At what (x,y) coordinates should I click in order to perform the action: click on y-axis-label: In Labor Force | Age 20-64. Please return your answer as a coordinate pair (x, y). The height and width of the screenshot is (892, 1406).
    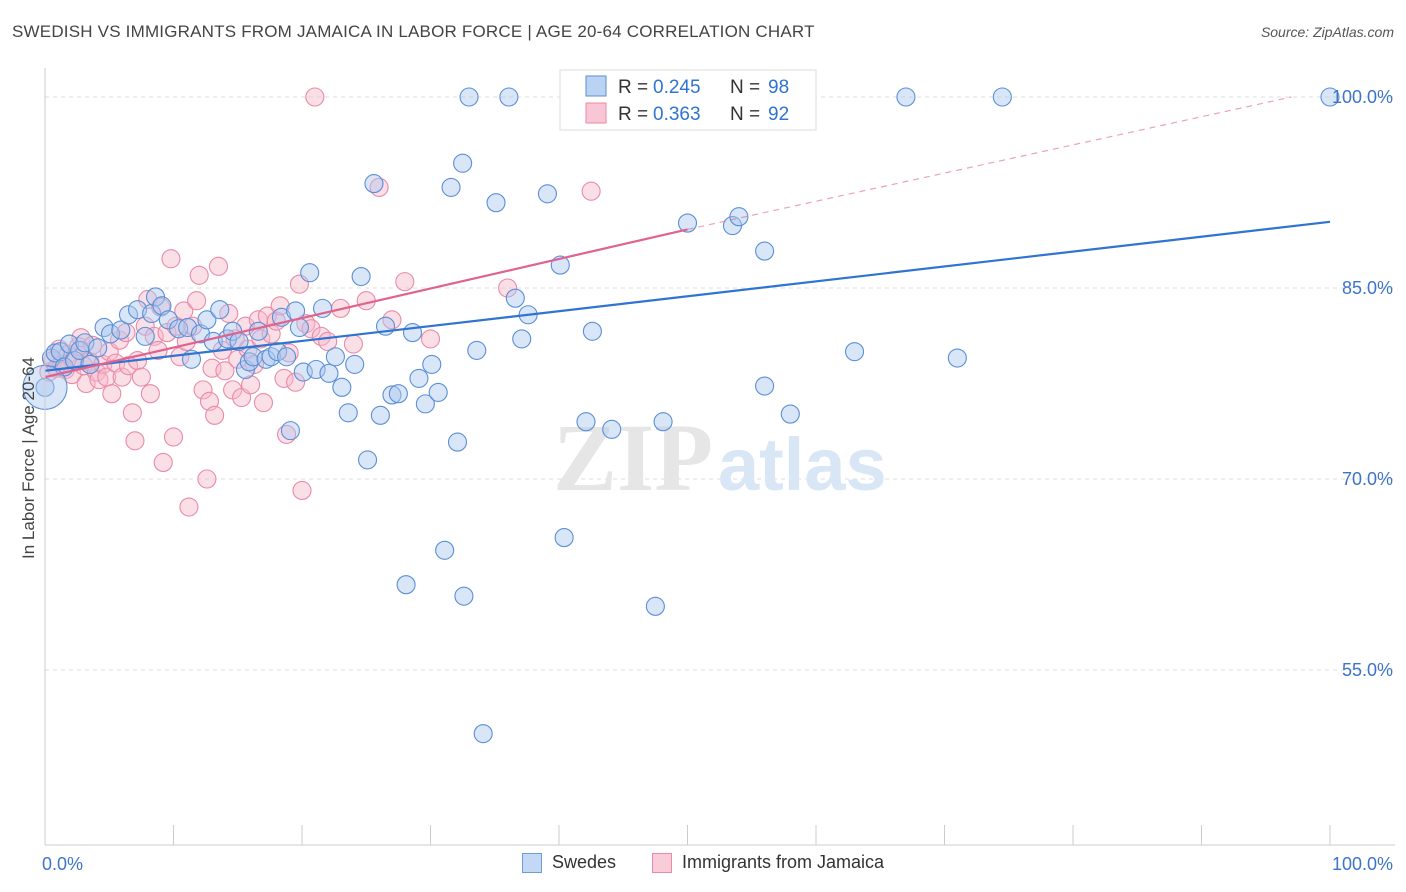
    Looking at the image, I should click on (28, 458).